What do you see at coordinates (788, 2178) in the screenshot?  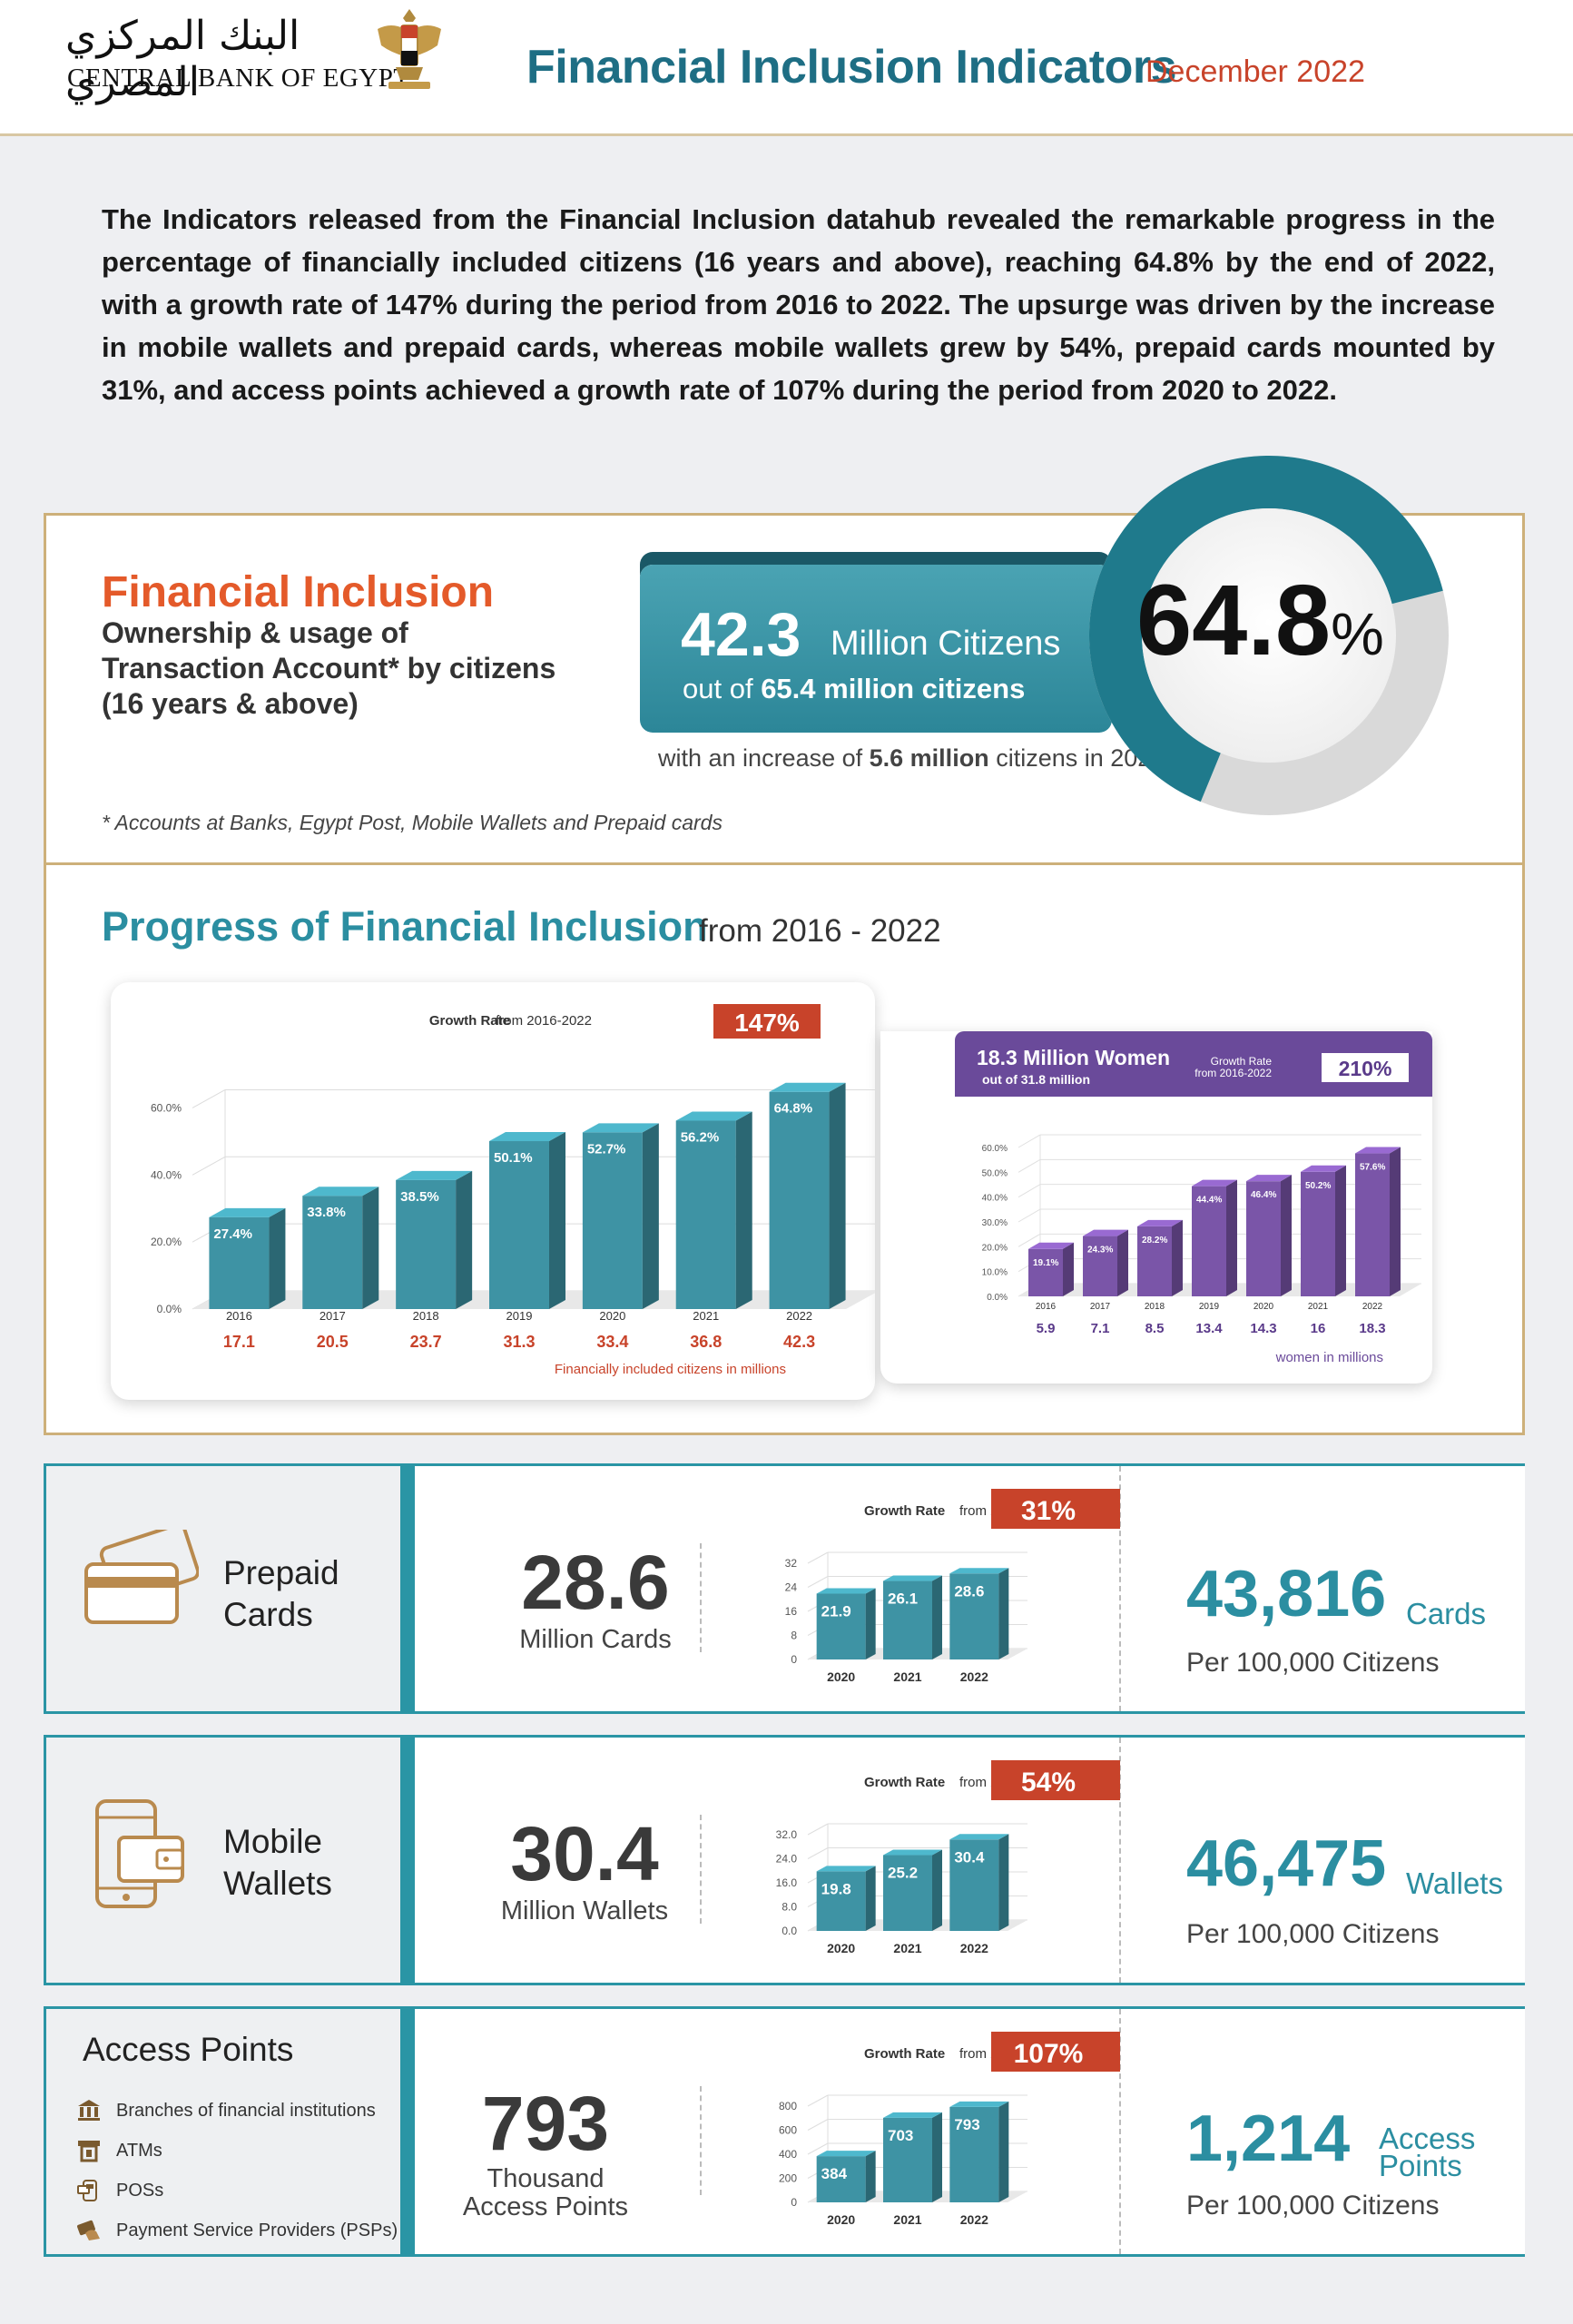 I see `y-tick-label: 200` at bounding box center [788, 2178].